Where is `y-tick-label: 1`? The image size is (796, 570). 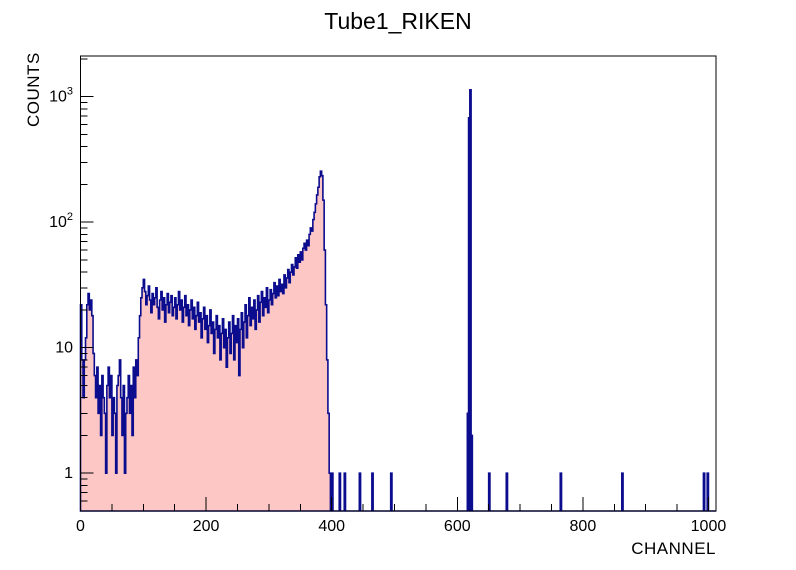 y-tick-label: 1 is located at coordinates (68, 473).